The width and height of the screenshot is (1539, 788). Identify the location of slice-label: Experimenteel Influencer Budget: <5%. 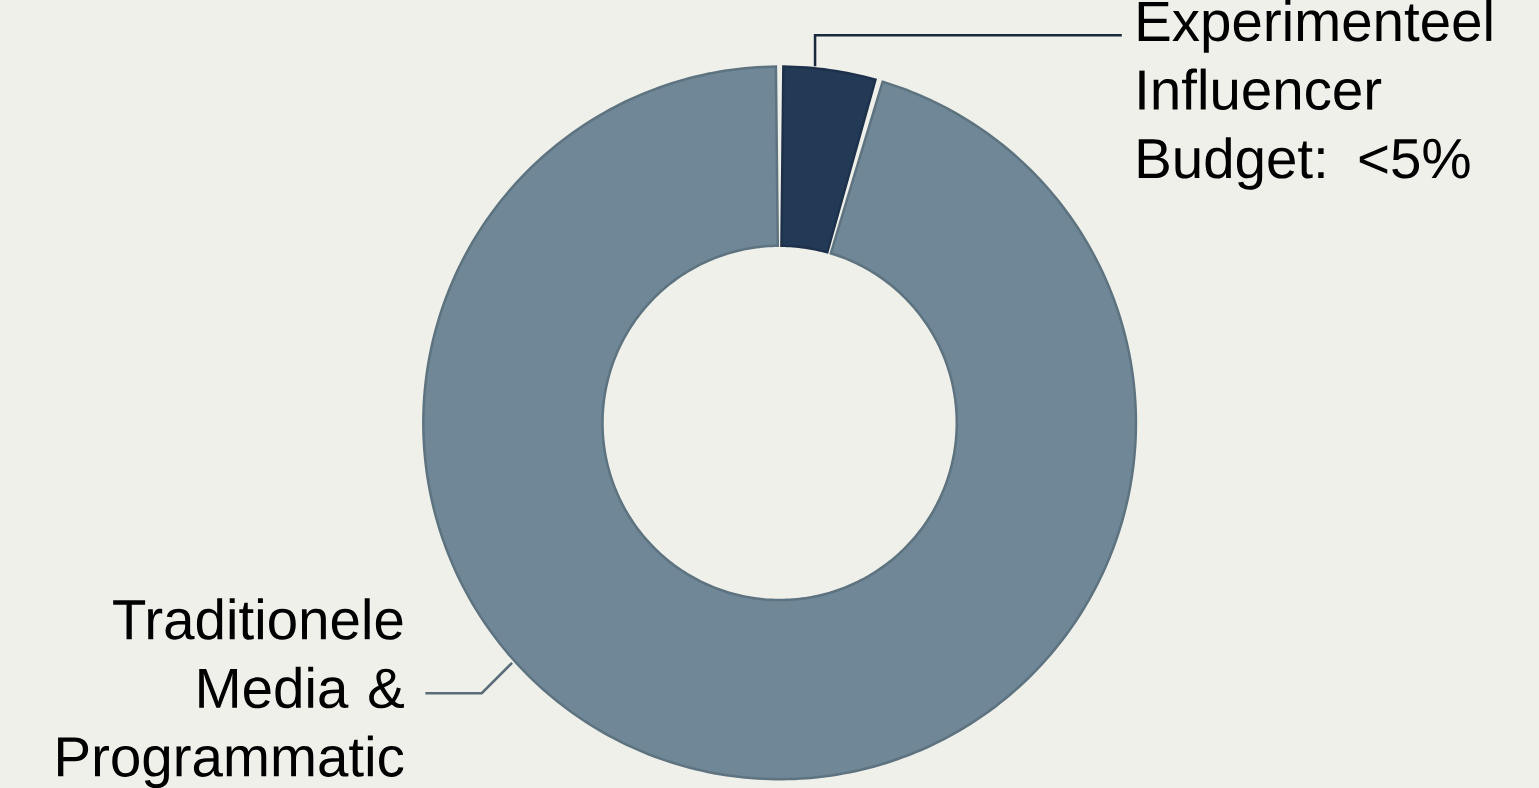
(1315, 95).